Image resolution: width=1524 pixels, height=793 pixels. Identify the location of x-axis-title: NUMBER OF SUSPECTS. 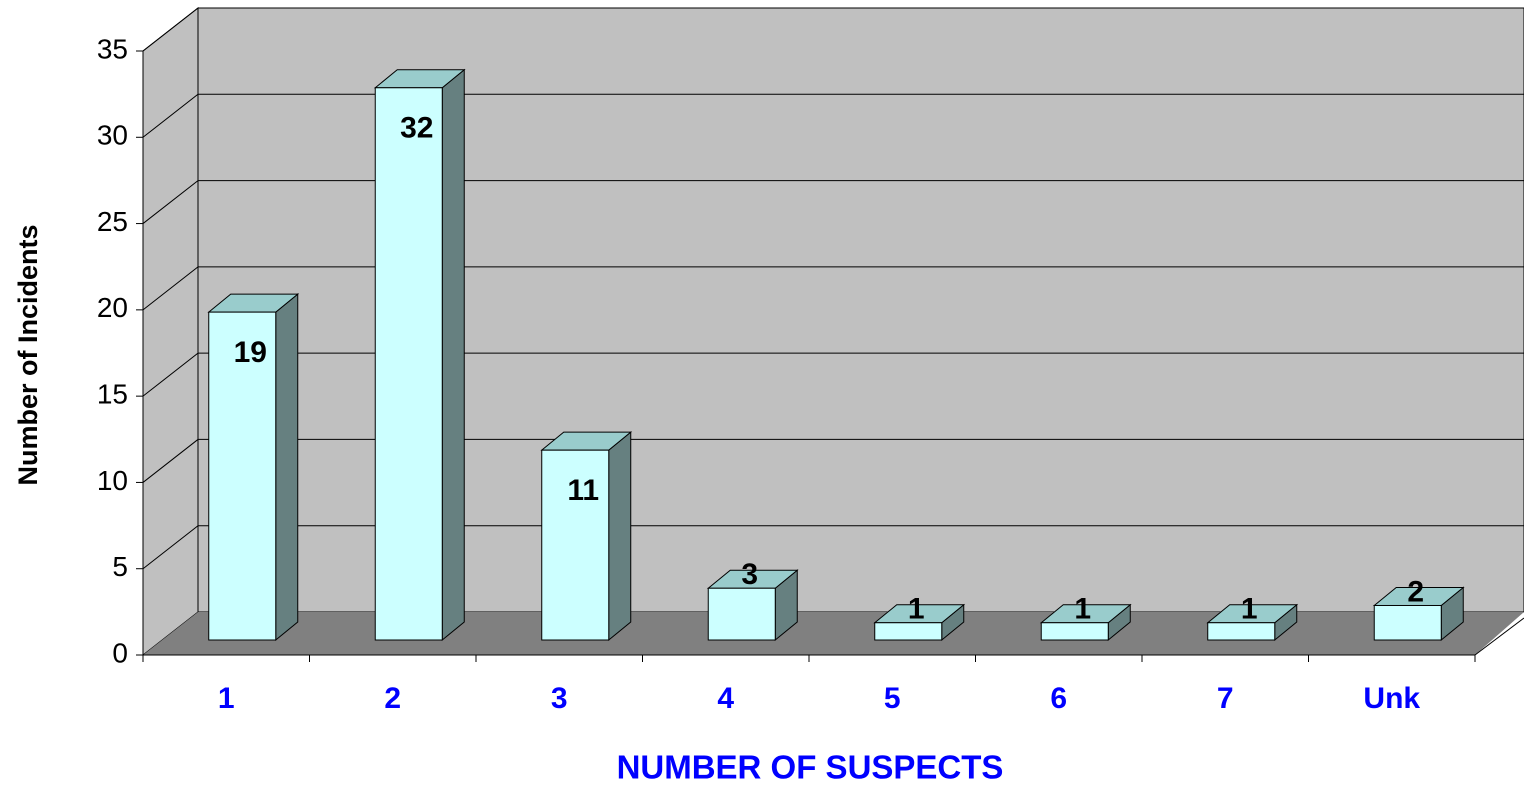
(810, 767).